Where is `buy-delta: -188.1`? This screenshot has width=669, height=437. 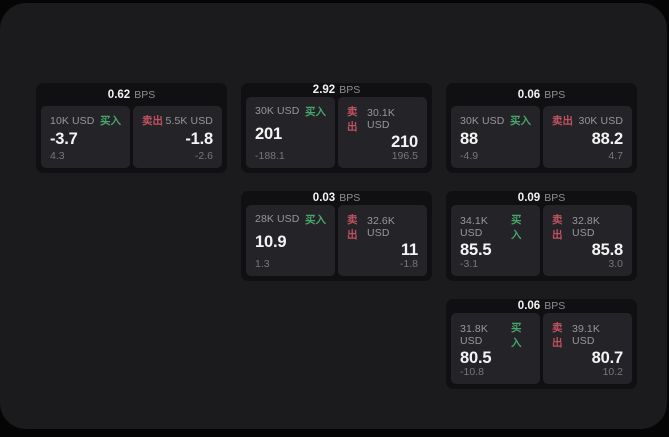 buy-delta: -188.1 is located at coordinates (270, 156).